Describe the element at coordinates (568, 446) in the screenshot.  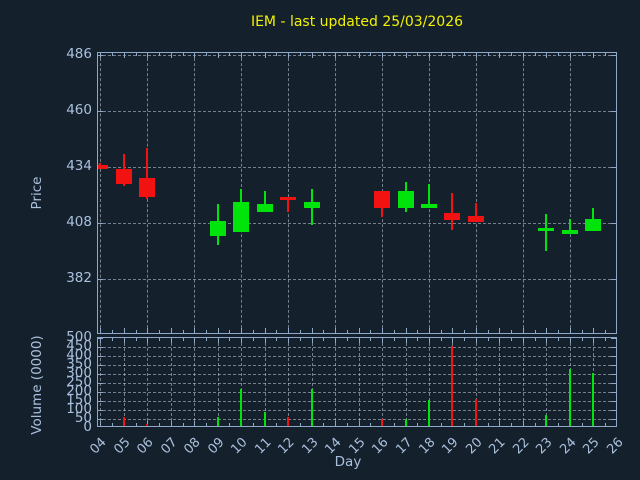
I see `x-tick-label: 24` at that location.